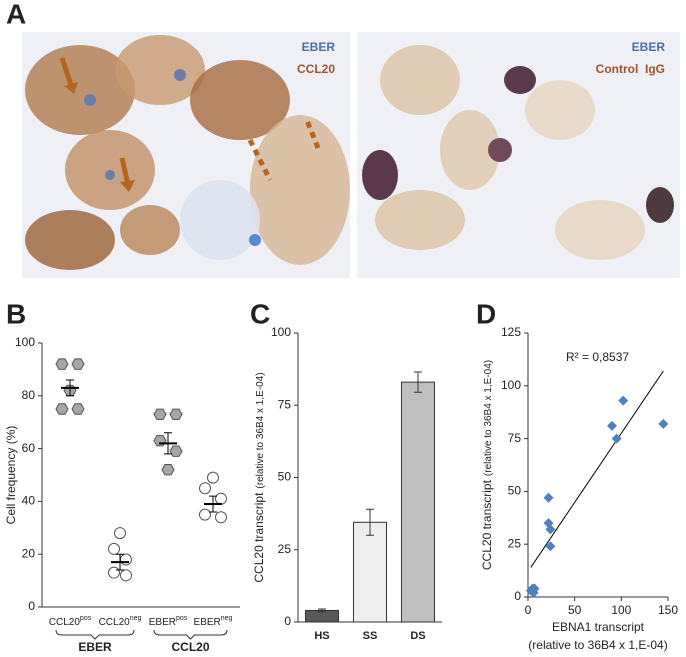  What do you see at coordinates (16, 14) in the screenshot?
I see `panel-label: A` at bounding box center [16, 14].